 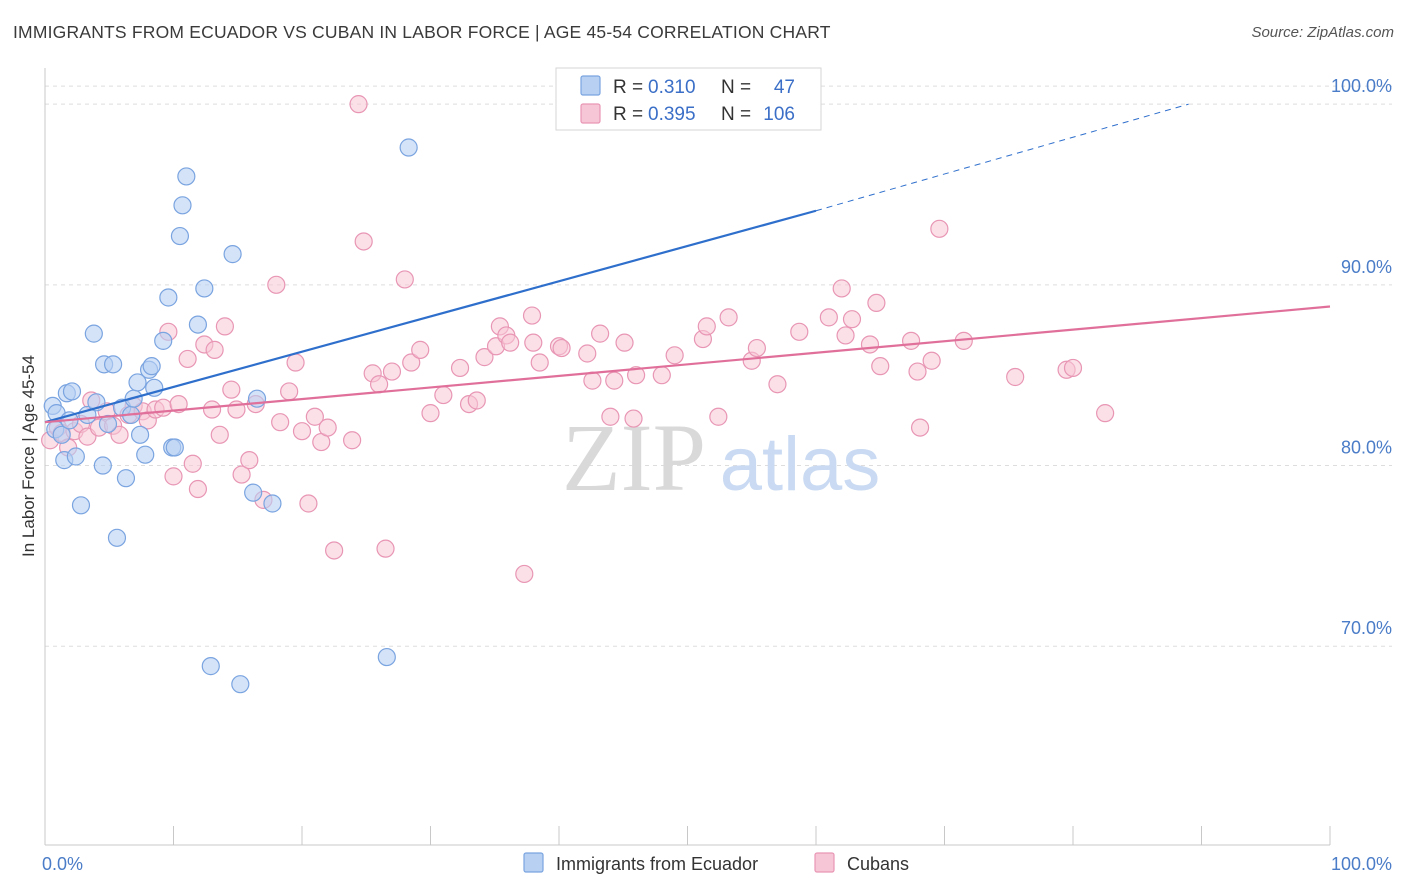 What do you see at coordinates (28, 456) in the screenshot?
I see `y-axis-label: In Labor Force | Age 45-54` at bounding box center [28, 456].